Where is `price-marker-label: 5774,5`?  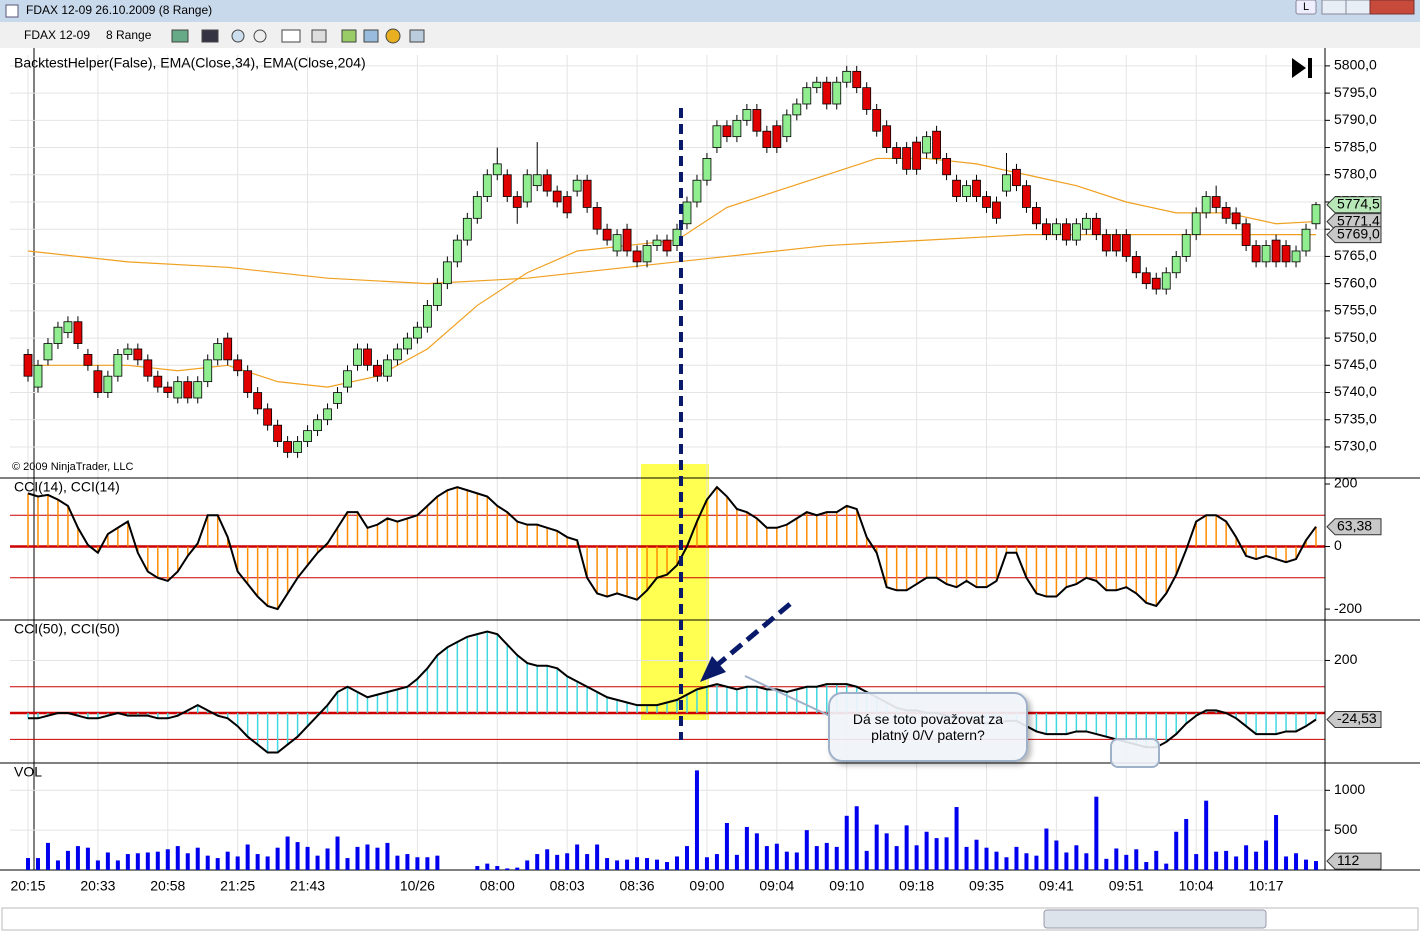
price-marker-label: 5774,5 is located at coordinates (1358, 203).